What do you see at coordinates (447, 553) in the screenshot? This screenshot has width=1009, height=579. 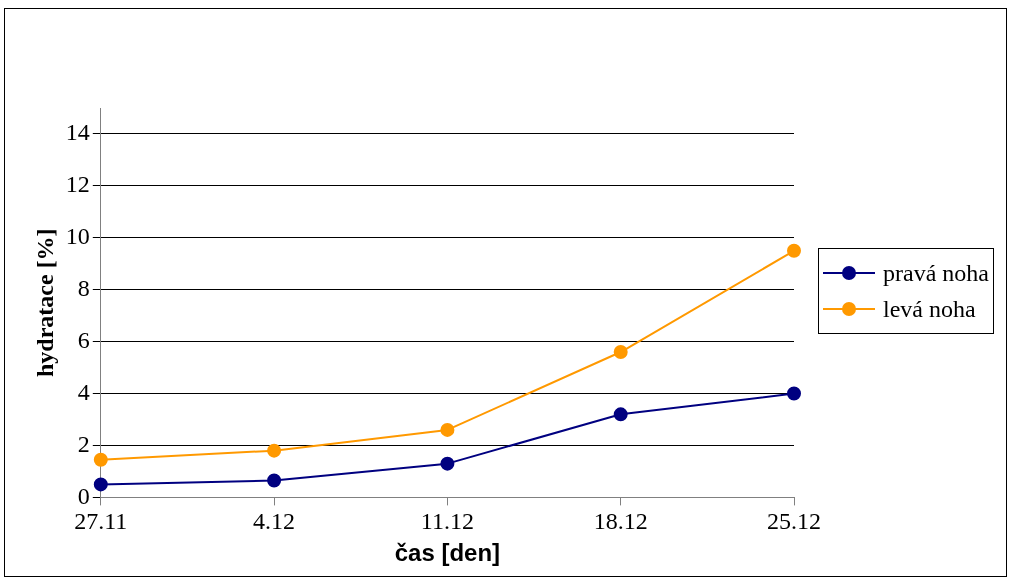 I see `x-axis-title: čas [den]` at bounding box center [447, 553].